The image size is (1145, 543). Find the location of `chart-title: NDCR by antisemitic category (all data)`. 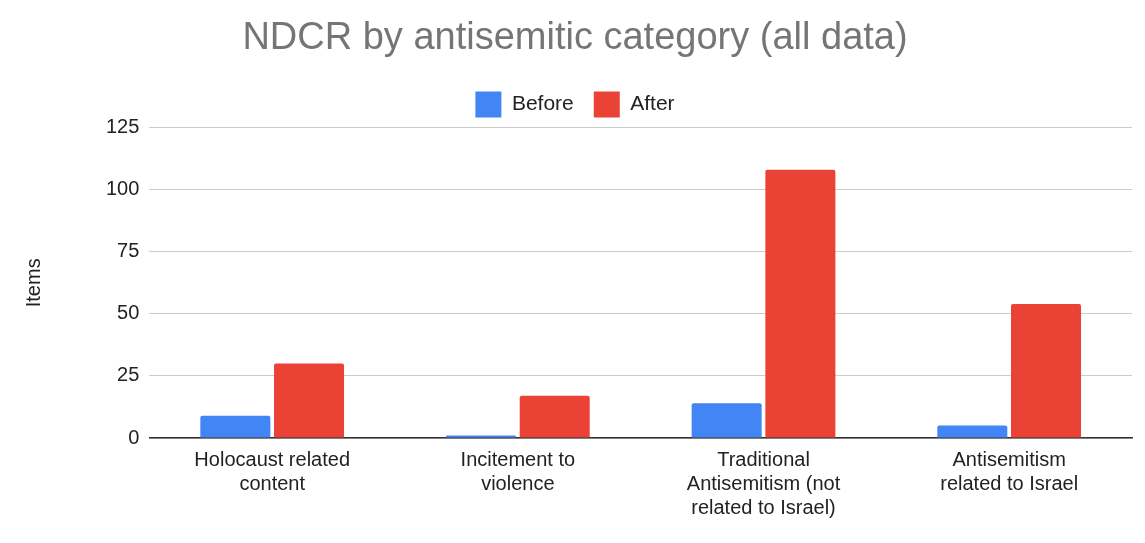

chart-title: NDCR by antisemitic category (all data) is located at coordinates (575, 36).